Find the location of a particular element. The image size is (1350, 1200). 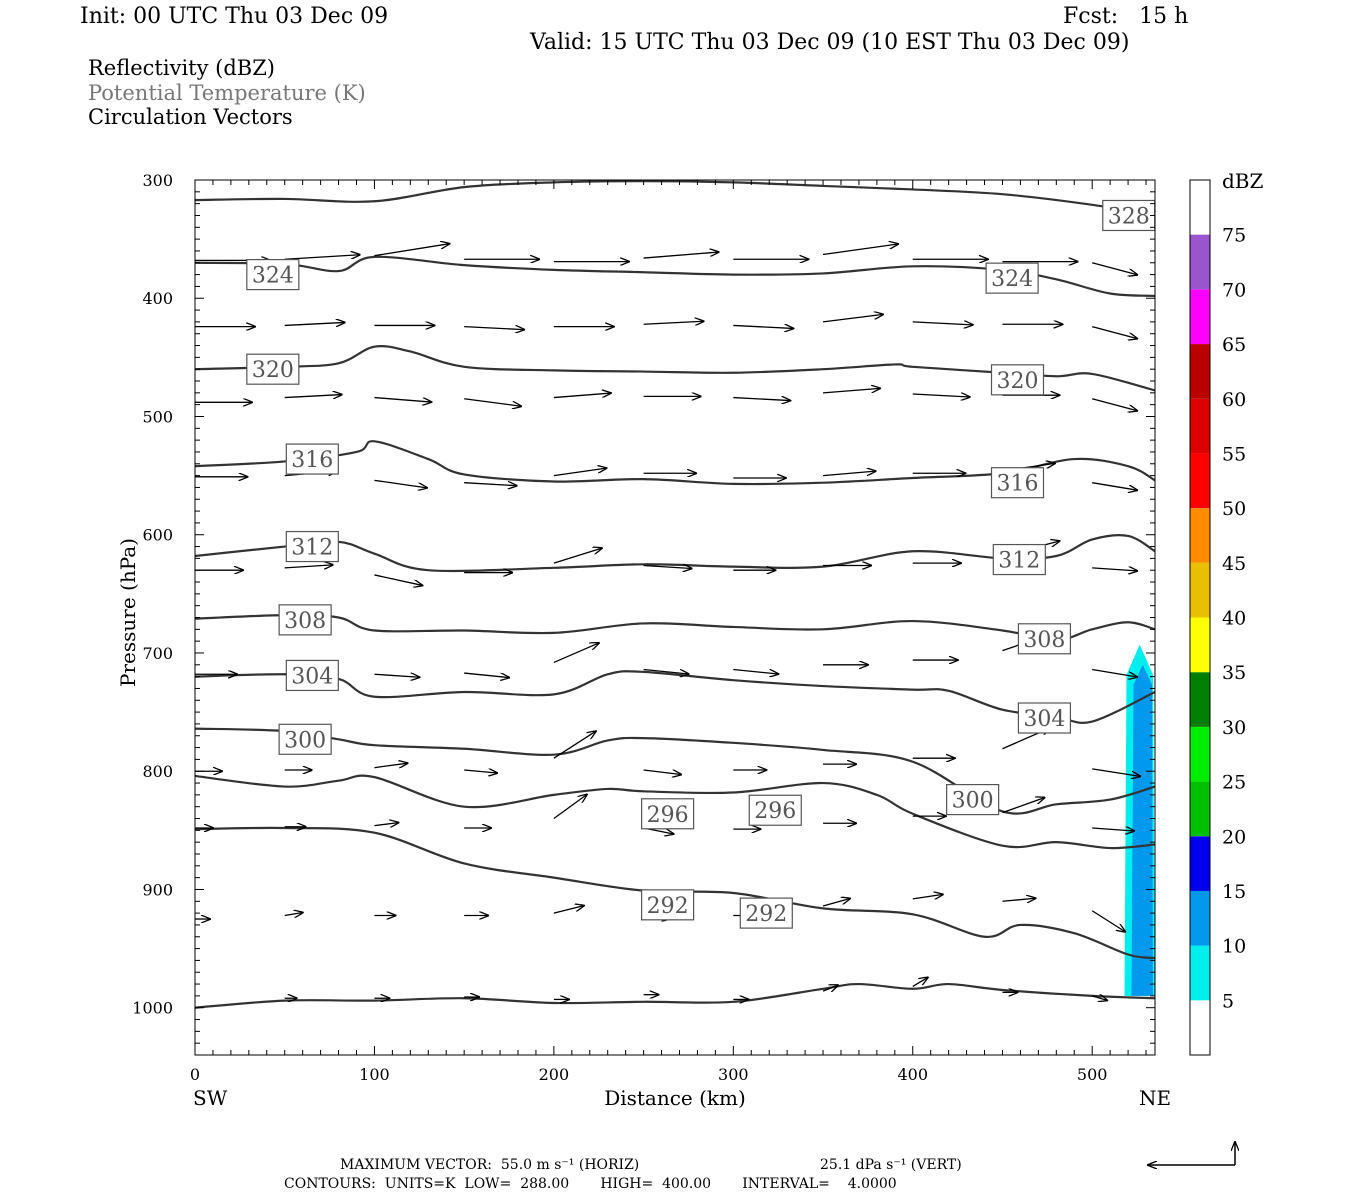

colorbar-label: 35 is located at coordinates (1234, 673).